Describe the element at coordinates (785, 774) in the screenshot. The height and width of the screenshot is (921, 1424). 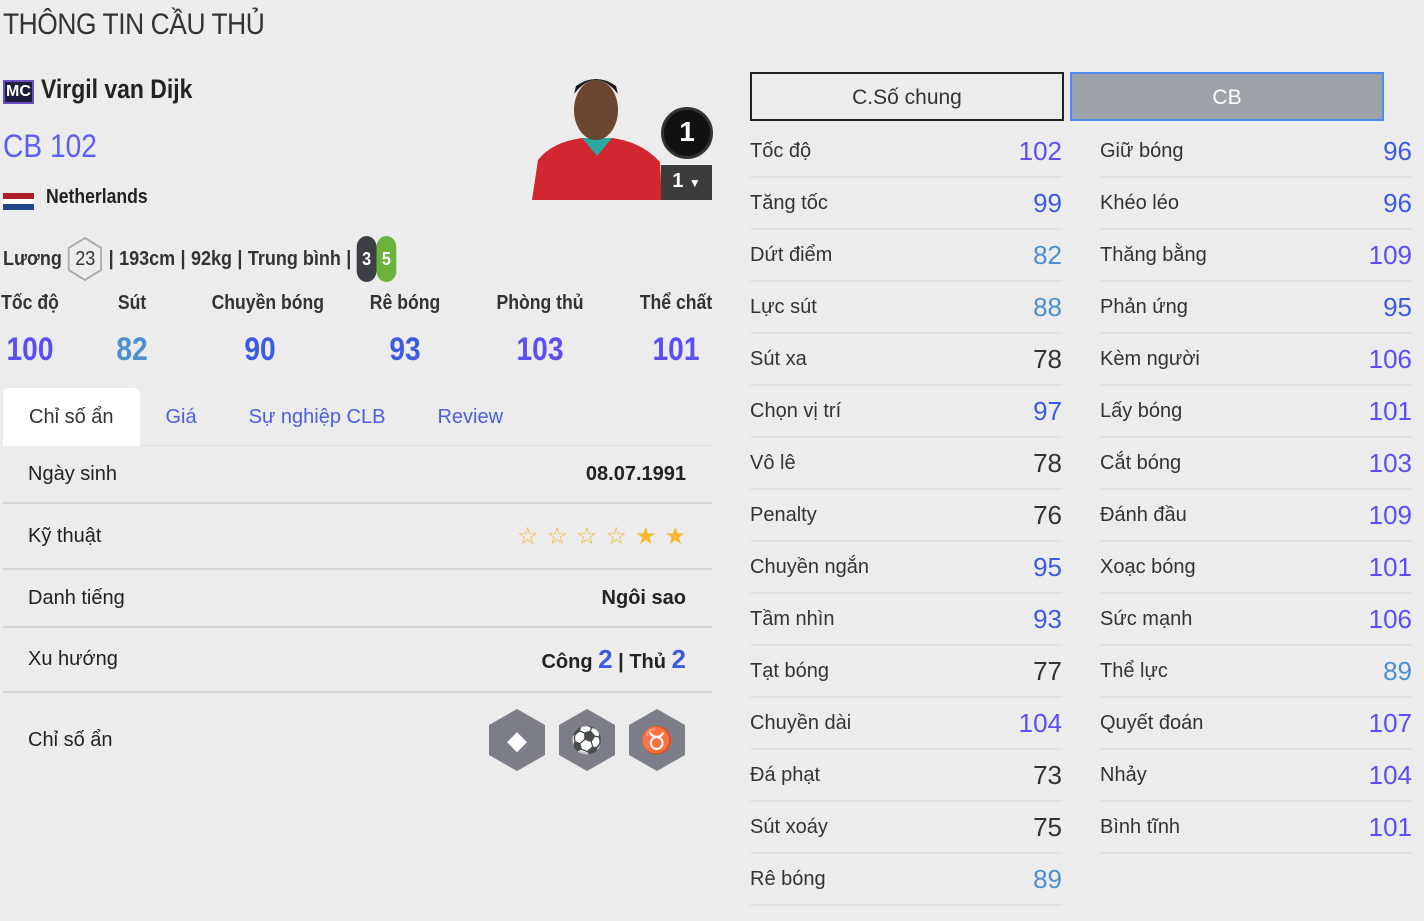
I see `stat-label: Đá phạt` at that location.